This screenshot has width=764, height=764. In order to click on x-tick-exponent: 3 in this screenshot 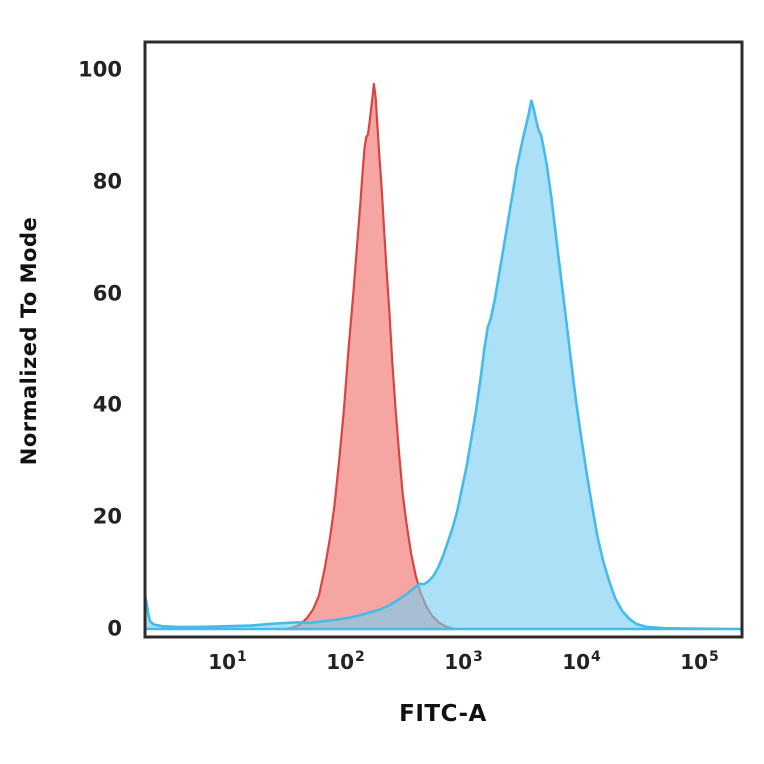, I will do `click(478, 657)`.